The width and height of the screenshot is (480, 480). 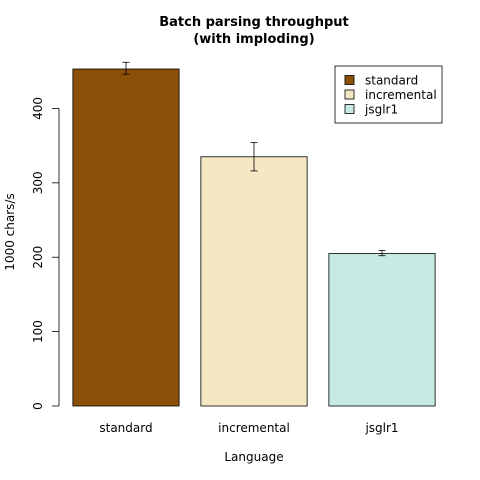 I want to click on x-tick-label-incremental: incremental, so click(x=254, y=428).